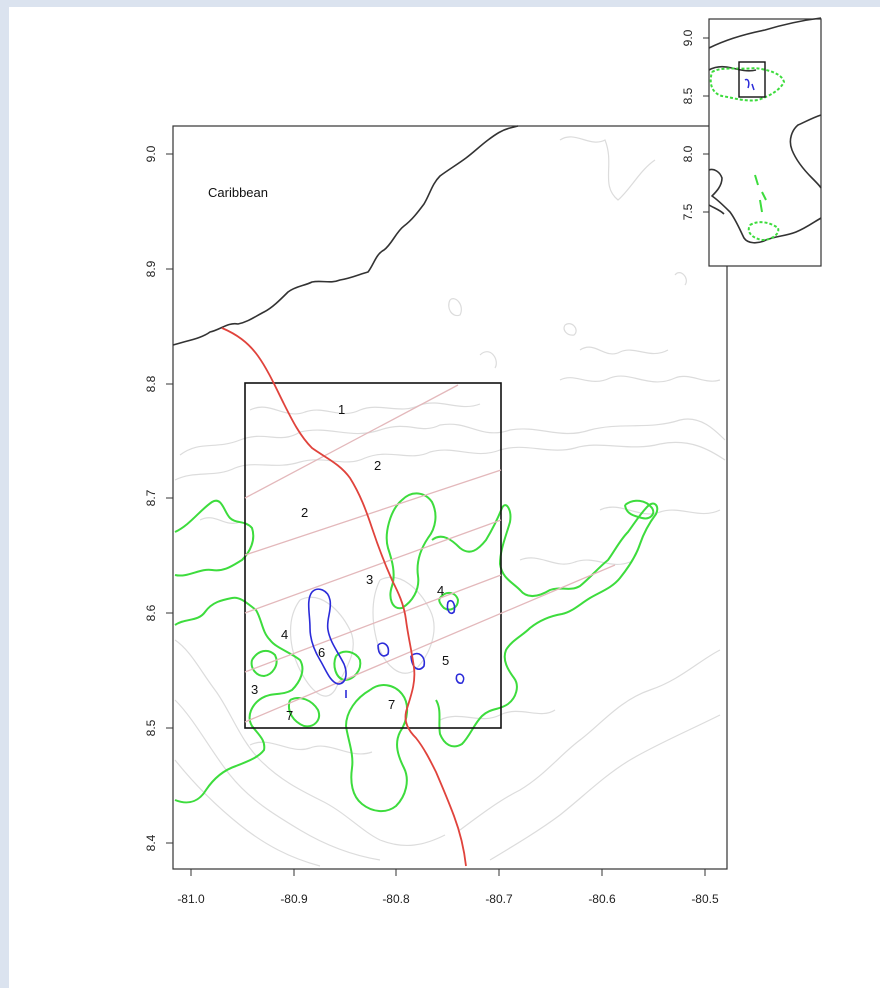  Describe the element at coordinates (238, 192) in the screenshot. I see `sea-label: Caribbean` at that location.